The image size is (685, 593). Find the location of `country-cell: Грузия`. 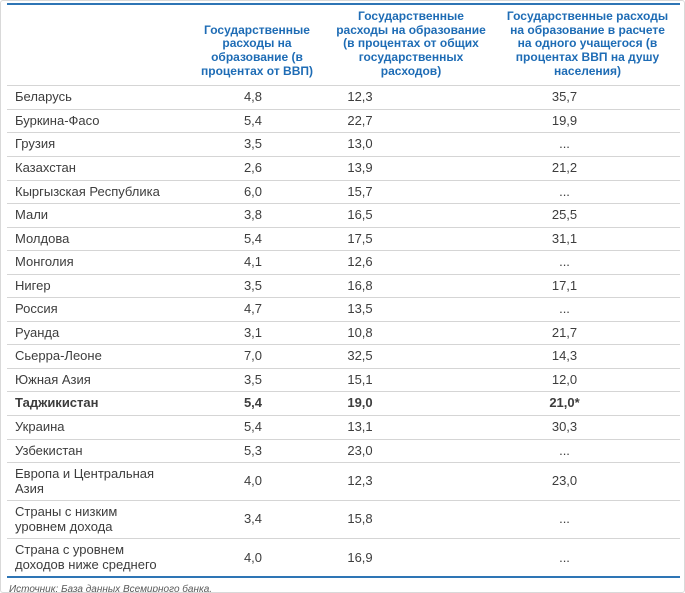

country-cell: Грузия is located at coordinates (97, 144).